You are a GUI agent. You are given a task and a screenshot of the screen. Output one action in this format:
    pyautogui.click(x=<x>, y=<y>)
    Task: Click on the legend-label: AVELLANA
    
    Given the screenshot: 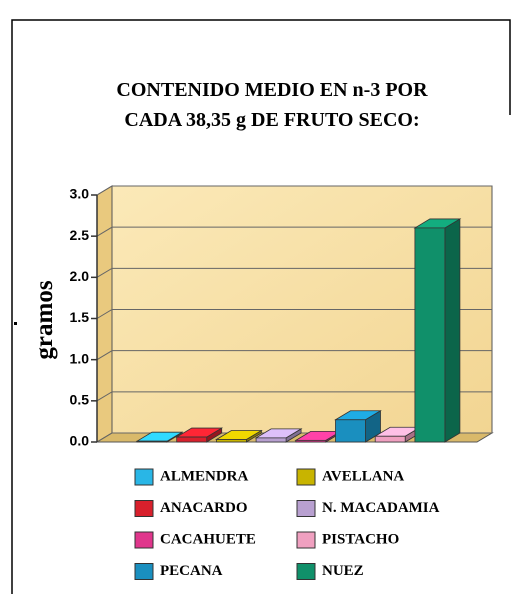 What is the action you would take?
    pyautogui.click(x=363, y=476)
    